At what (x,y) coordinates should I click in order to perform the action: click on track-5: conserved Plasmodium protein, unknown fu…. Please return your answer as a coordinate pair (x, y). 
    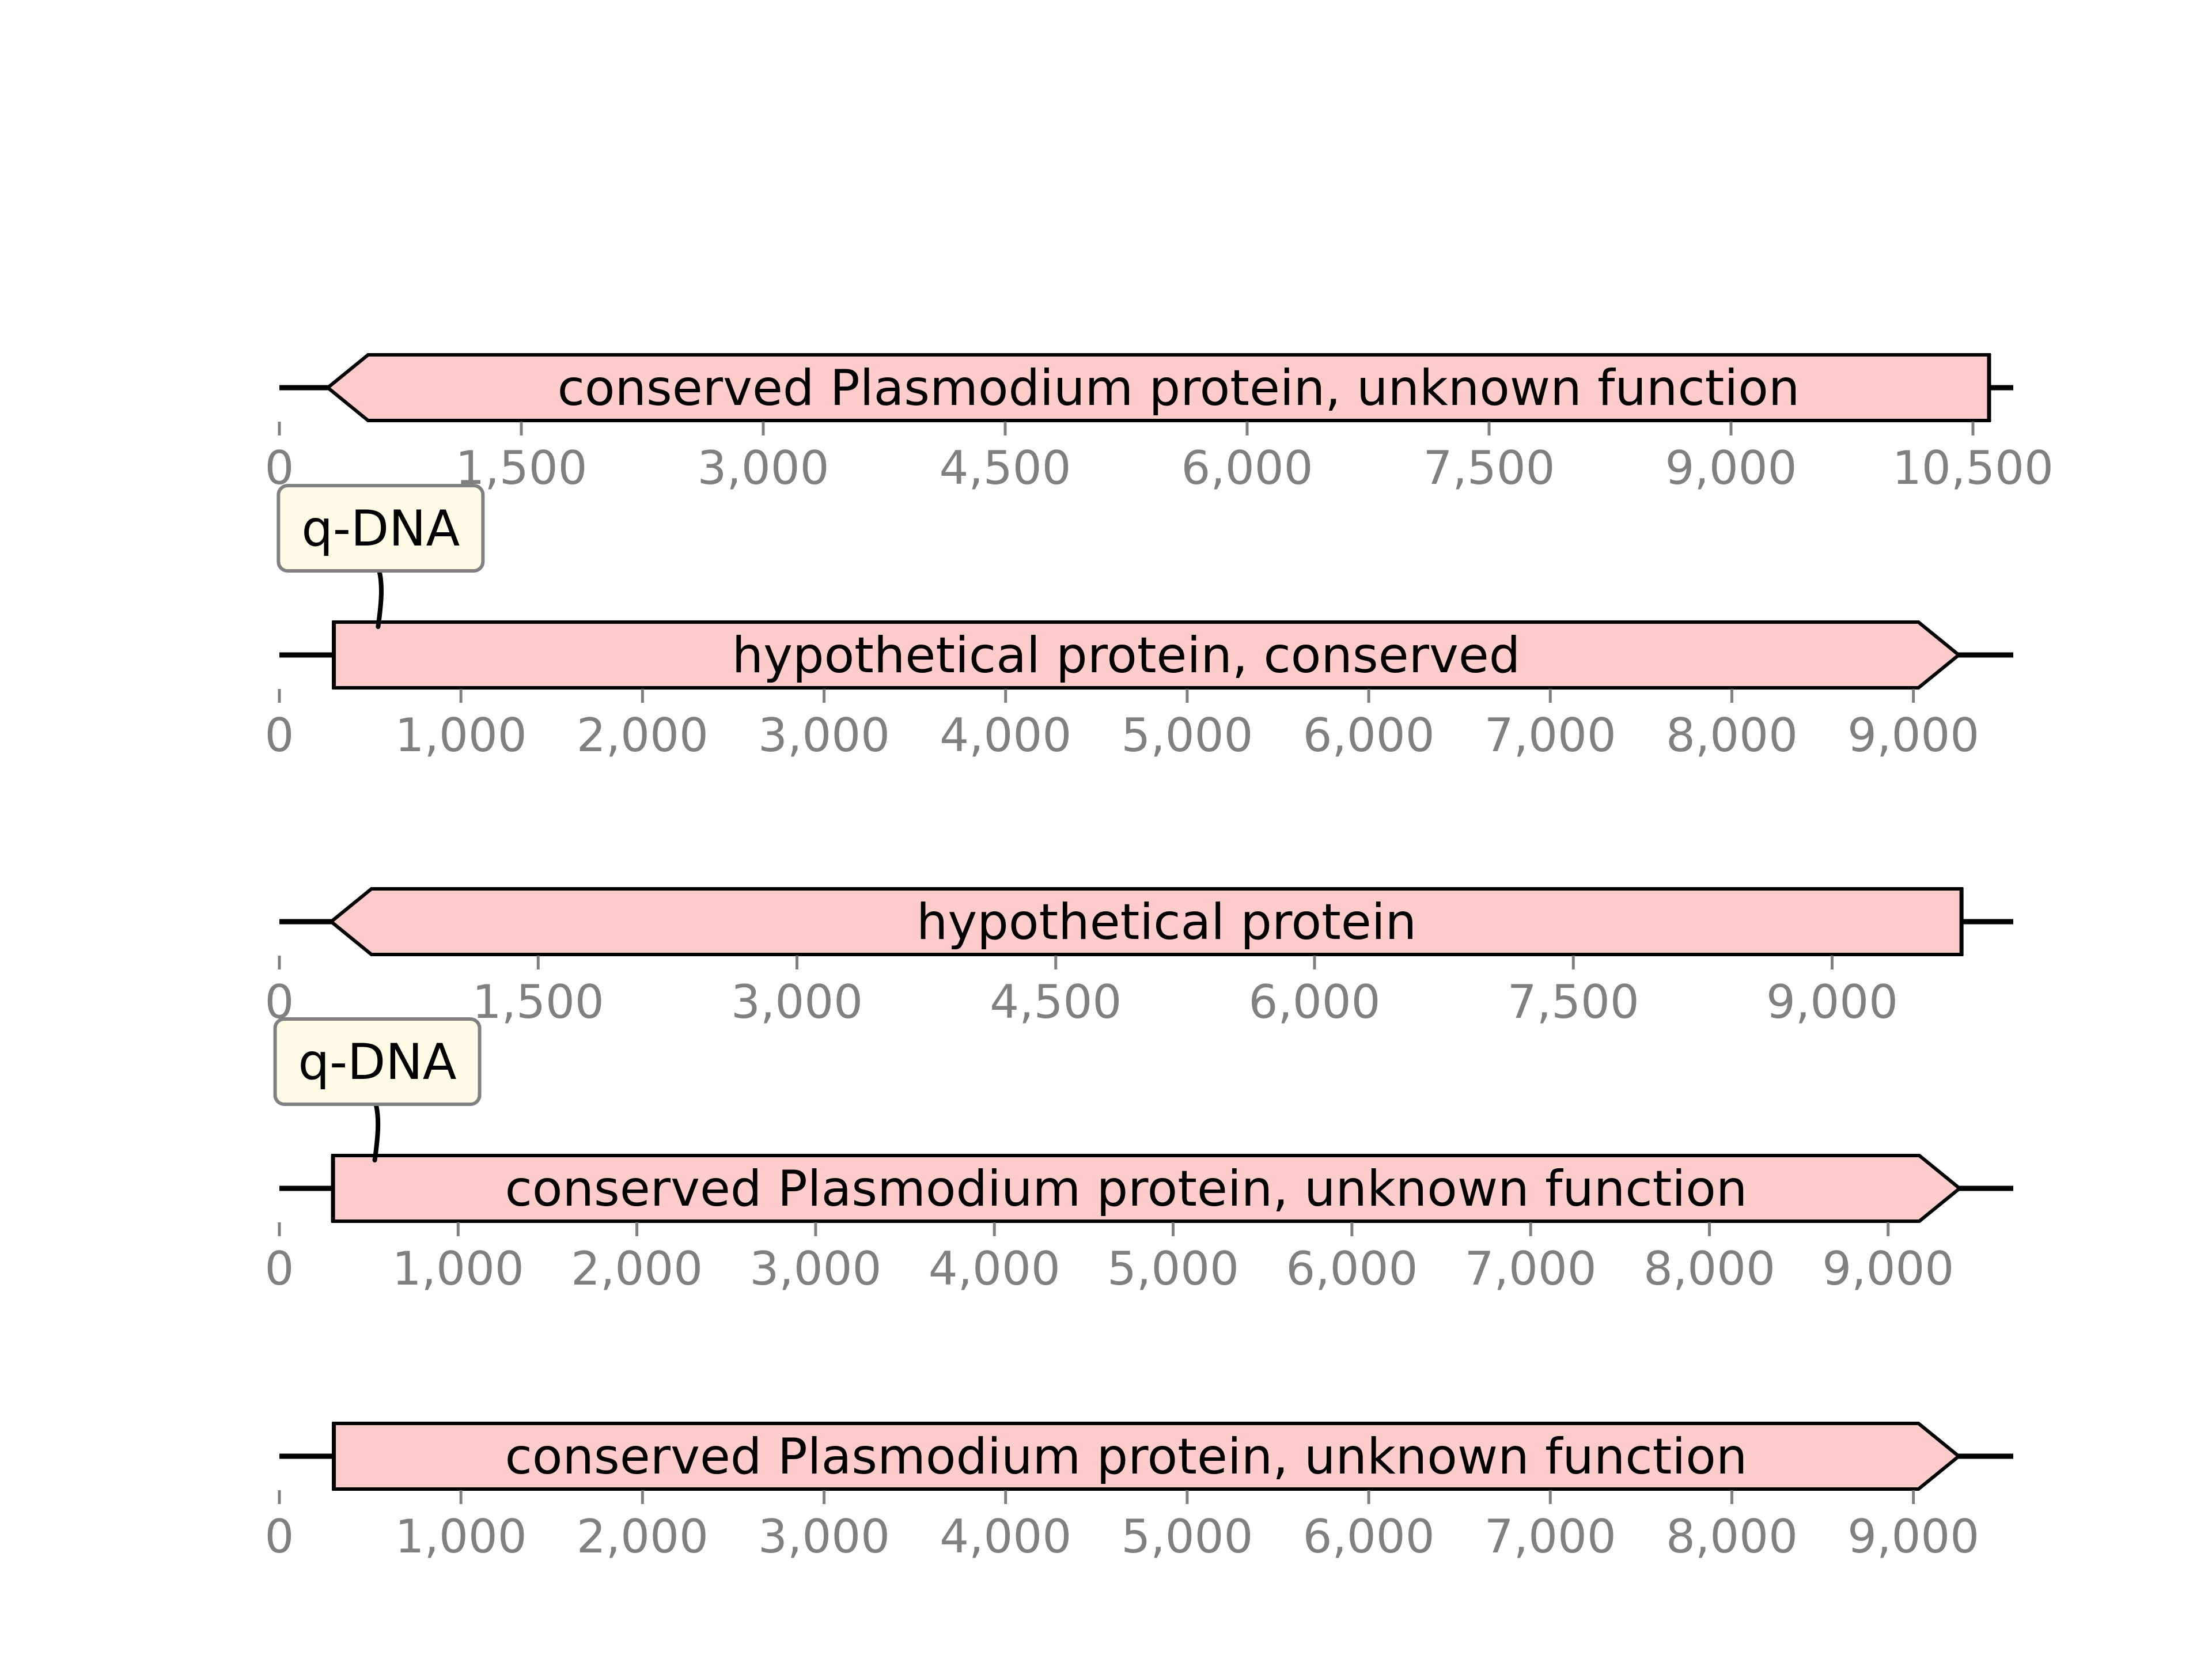
    Looking at the image, I should click on (1139, 1492).